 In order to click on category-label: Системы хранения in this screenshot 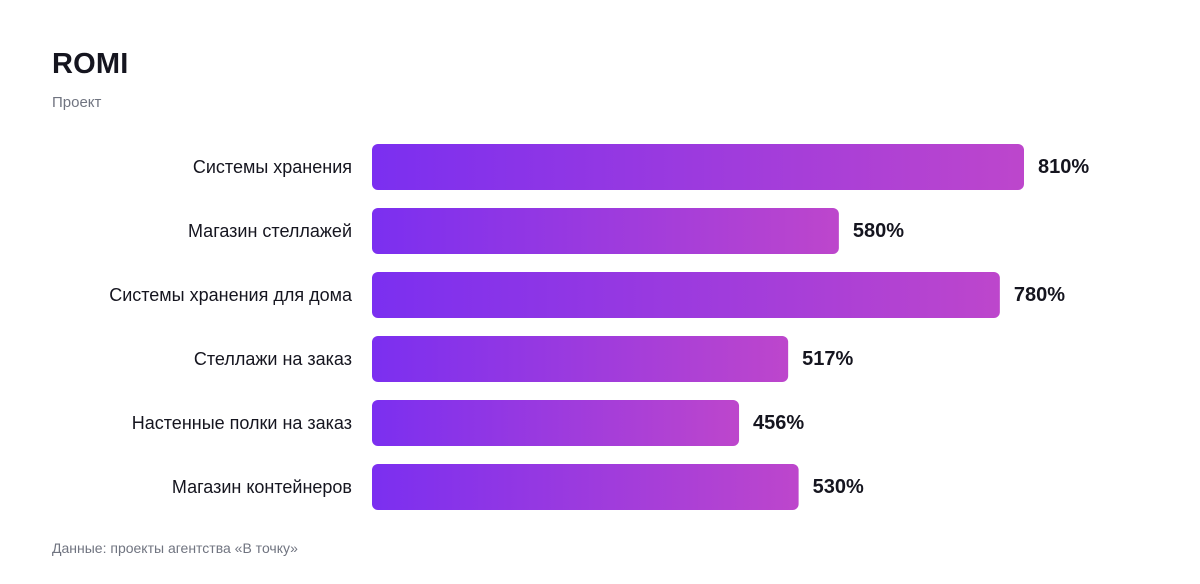, I will do `click(272, 167)`.